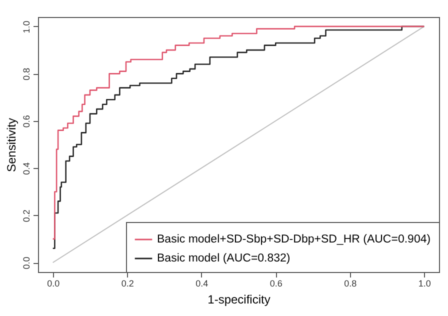 The image size is (448, 316). Describe the element at coordinates (239, 299) in the screenshot. I see `x-axis-title: 1-specificity` at that location.